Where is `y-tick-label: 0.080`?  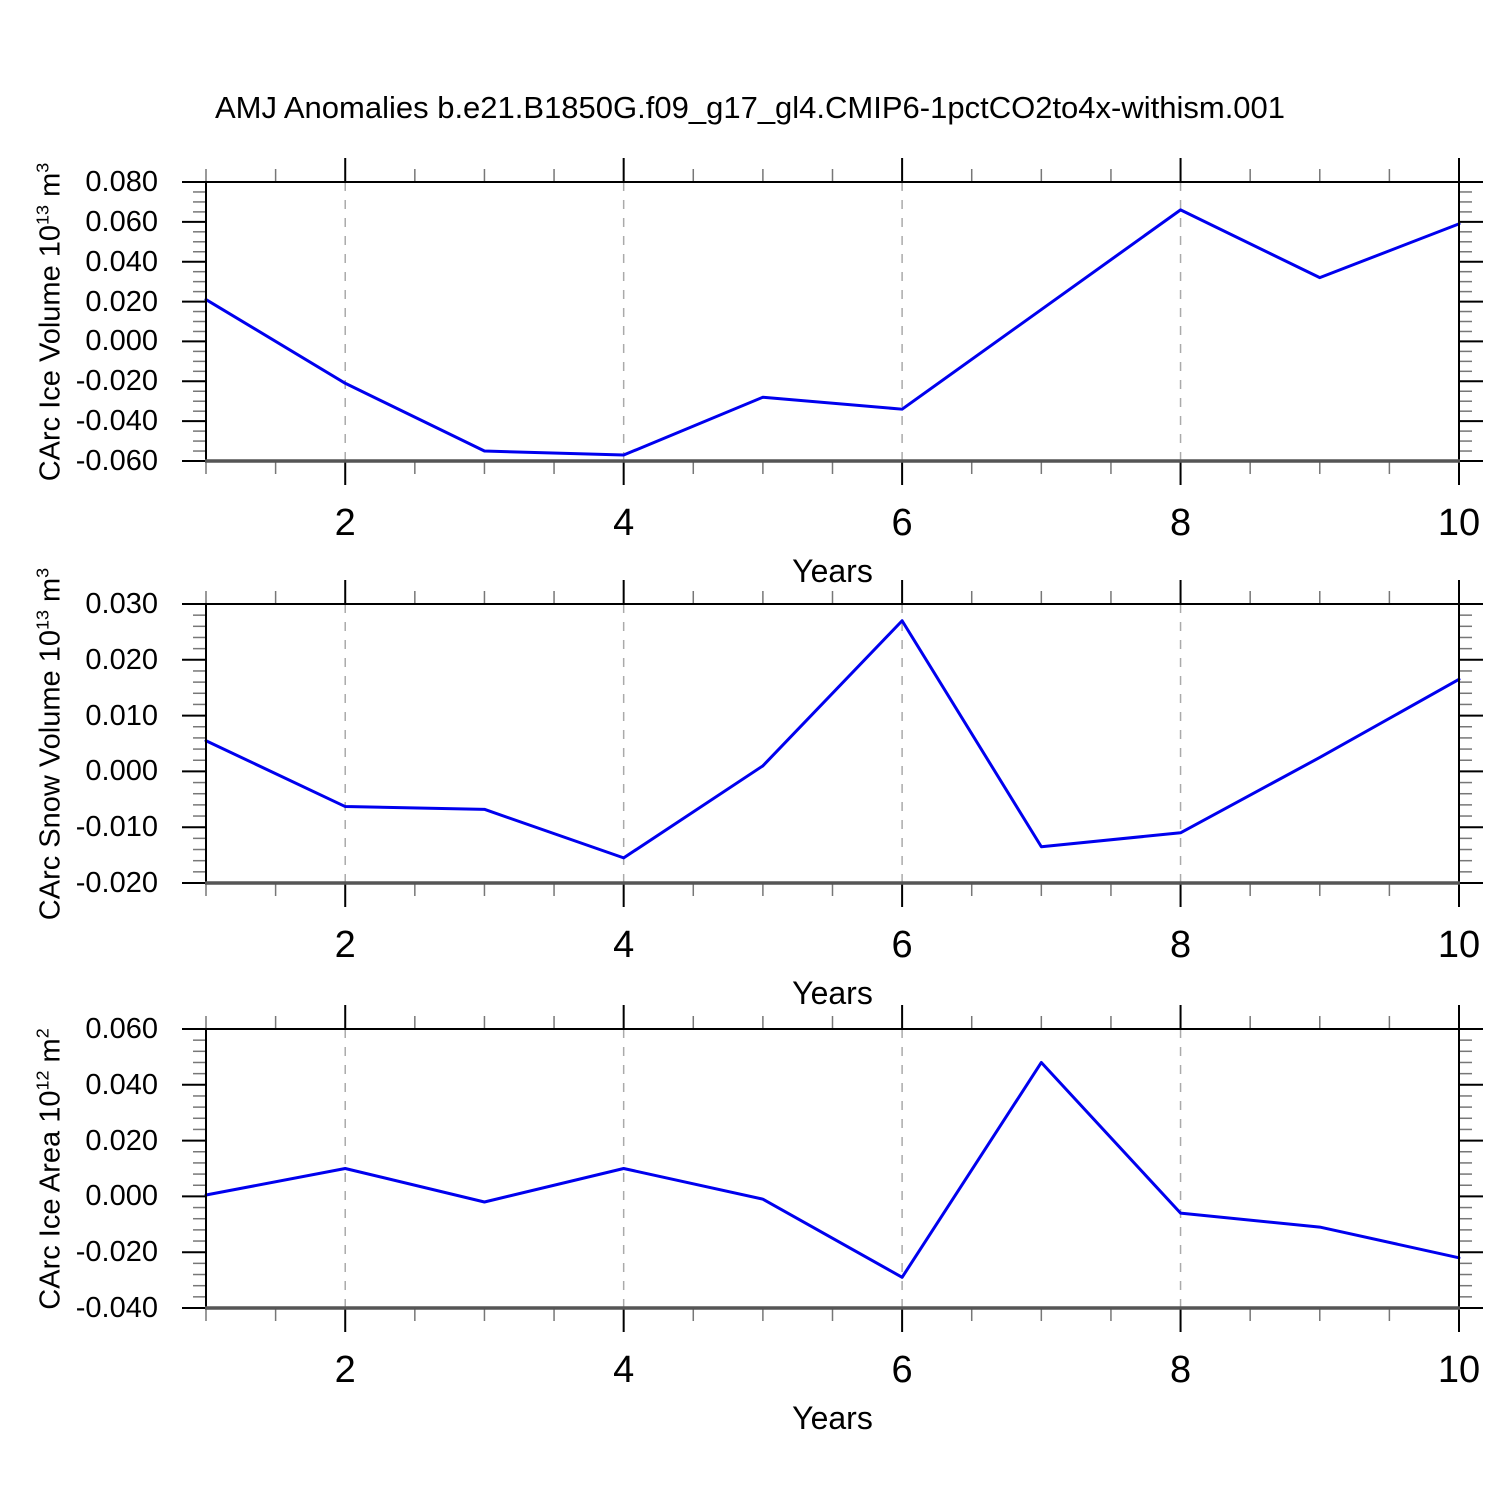
y-tick-label: 0.080 is located at coordinates (121, 182).